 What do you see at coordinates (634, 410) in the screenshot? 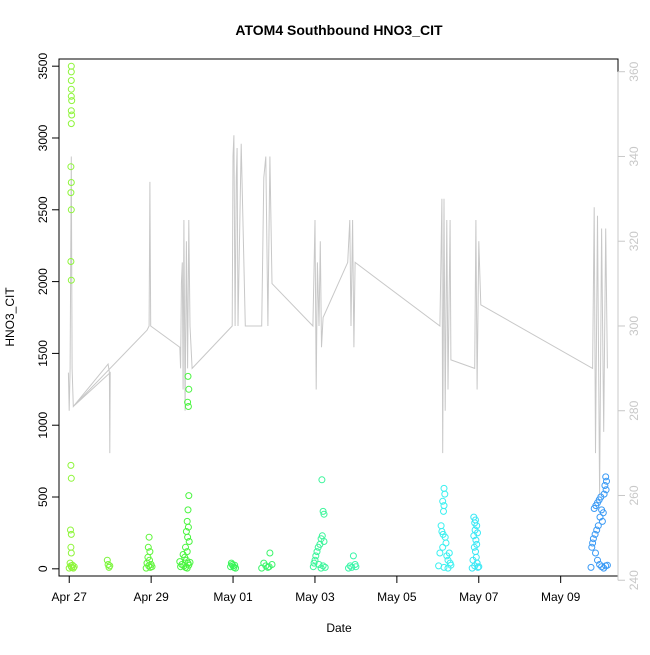
I see `y2-tick-label: 280` at bounding box center [634, 410].